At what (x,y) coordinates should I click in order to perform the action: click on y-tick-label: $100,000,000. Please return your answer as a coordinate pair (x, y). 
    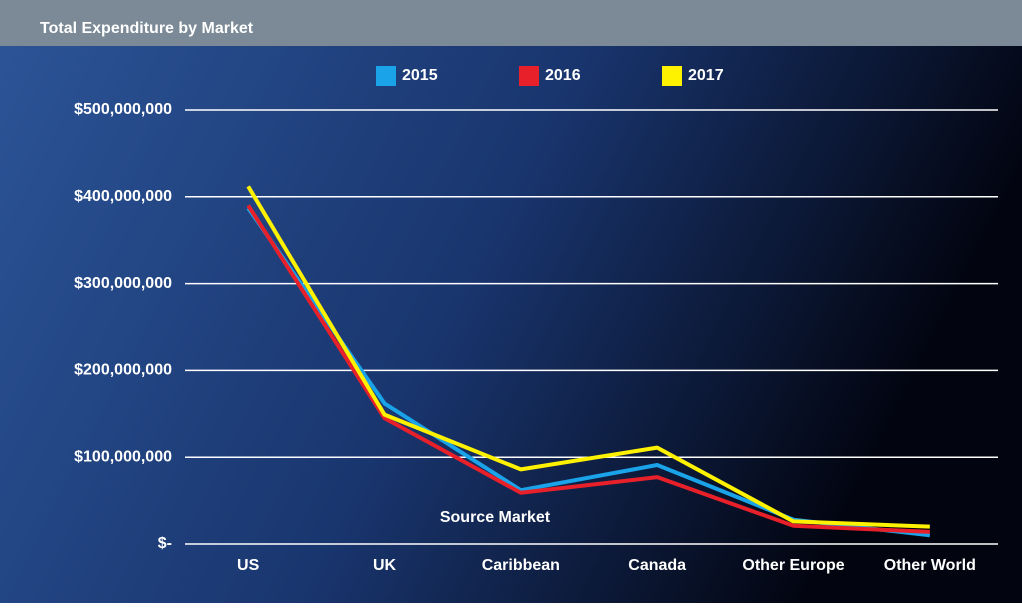
    Looking at the image, I should click on (123, 456).